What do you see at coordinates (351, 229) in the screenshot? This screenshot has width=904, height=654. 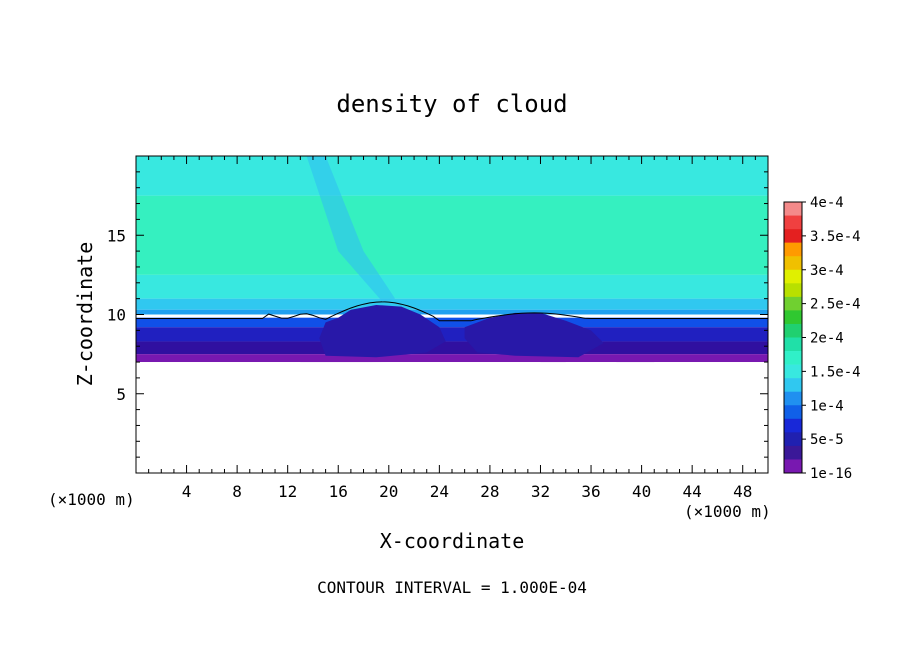 I see `plume-streak` at bounding box center [351, 229].